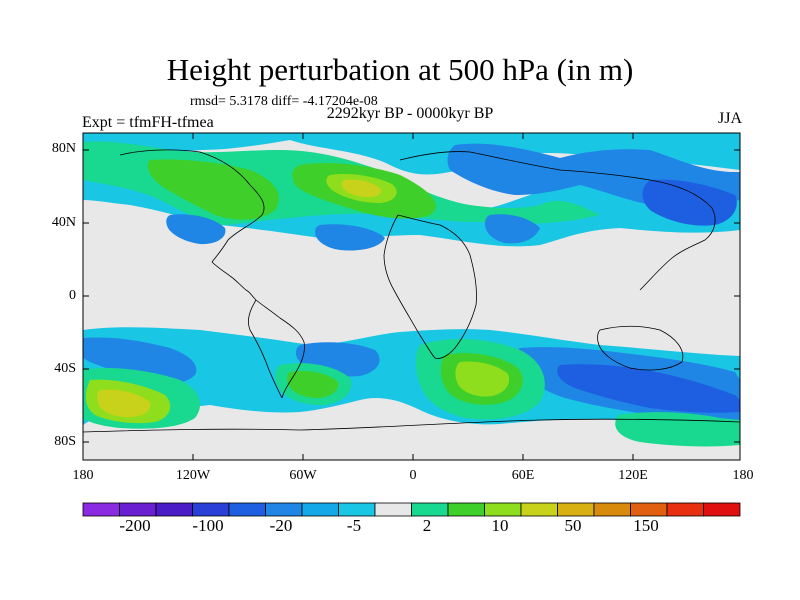 The width and height of the screenshot is (800, 600). Describe the element at coordinates (646, 525) in the screenshot. I see `colorbar-label-150: 150` at that location.